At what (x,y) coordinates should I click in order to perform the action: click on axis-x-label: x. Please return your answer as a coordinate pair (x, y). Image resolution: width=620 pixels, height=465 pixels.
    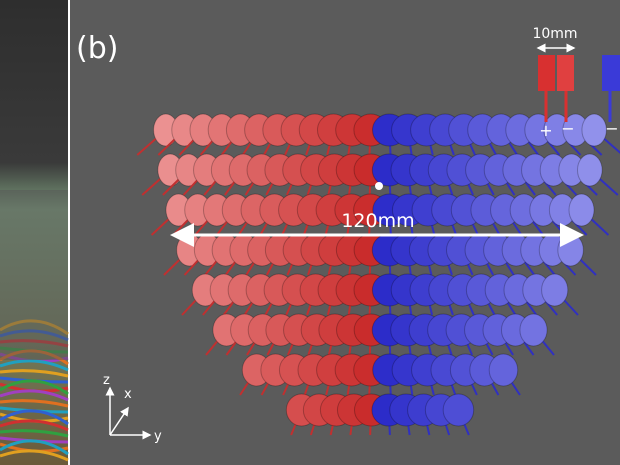
    Looking at the image, I should click on (128, 394).